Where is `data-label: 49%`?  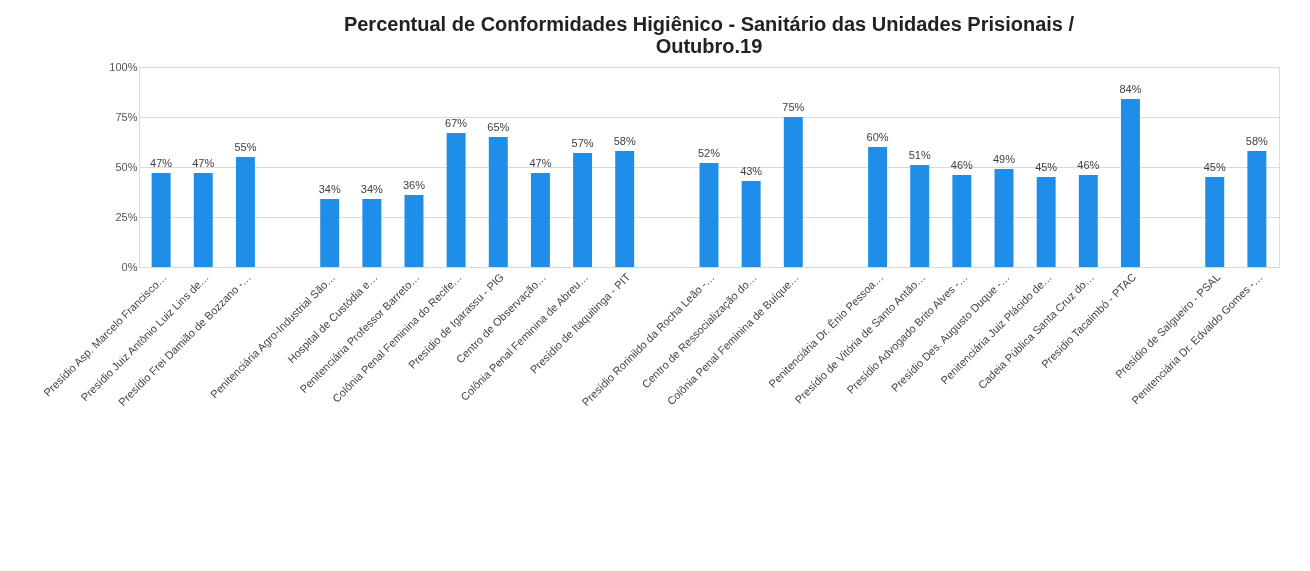
data-label: 49% is located at coordinates (1004, 159).